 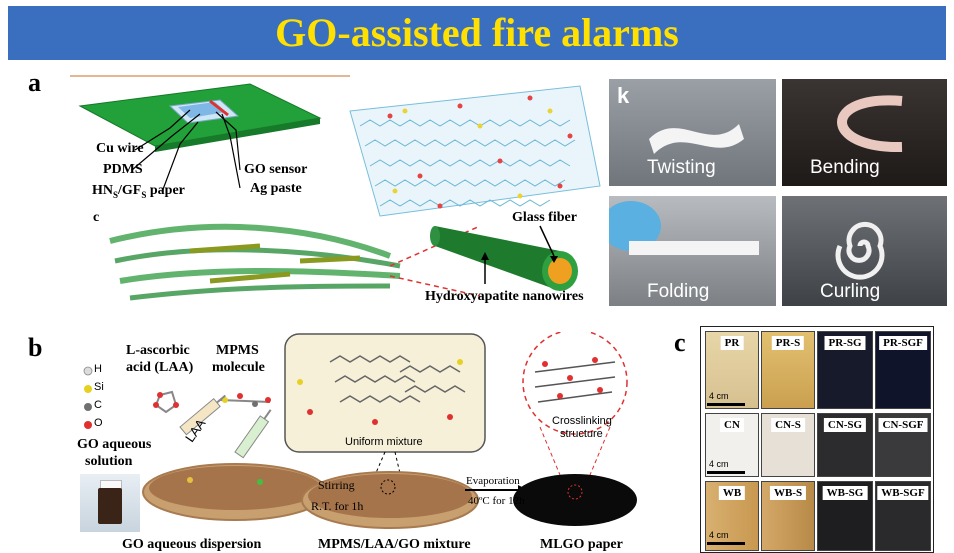 I want to click on mlgo-paper-disc, so click(x=575, y=500).